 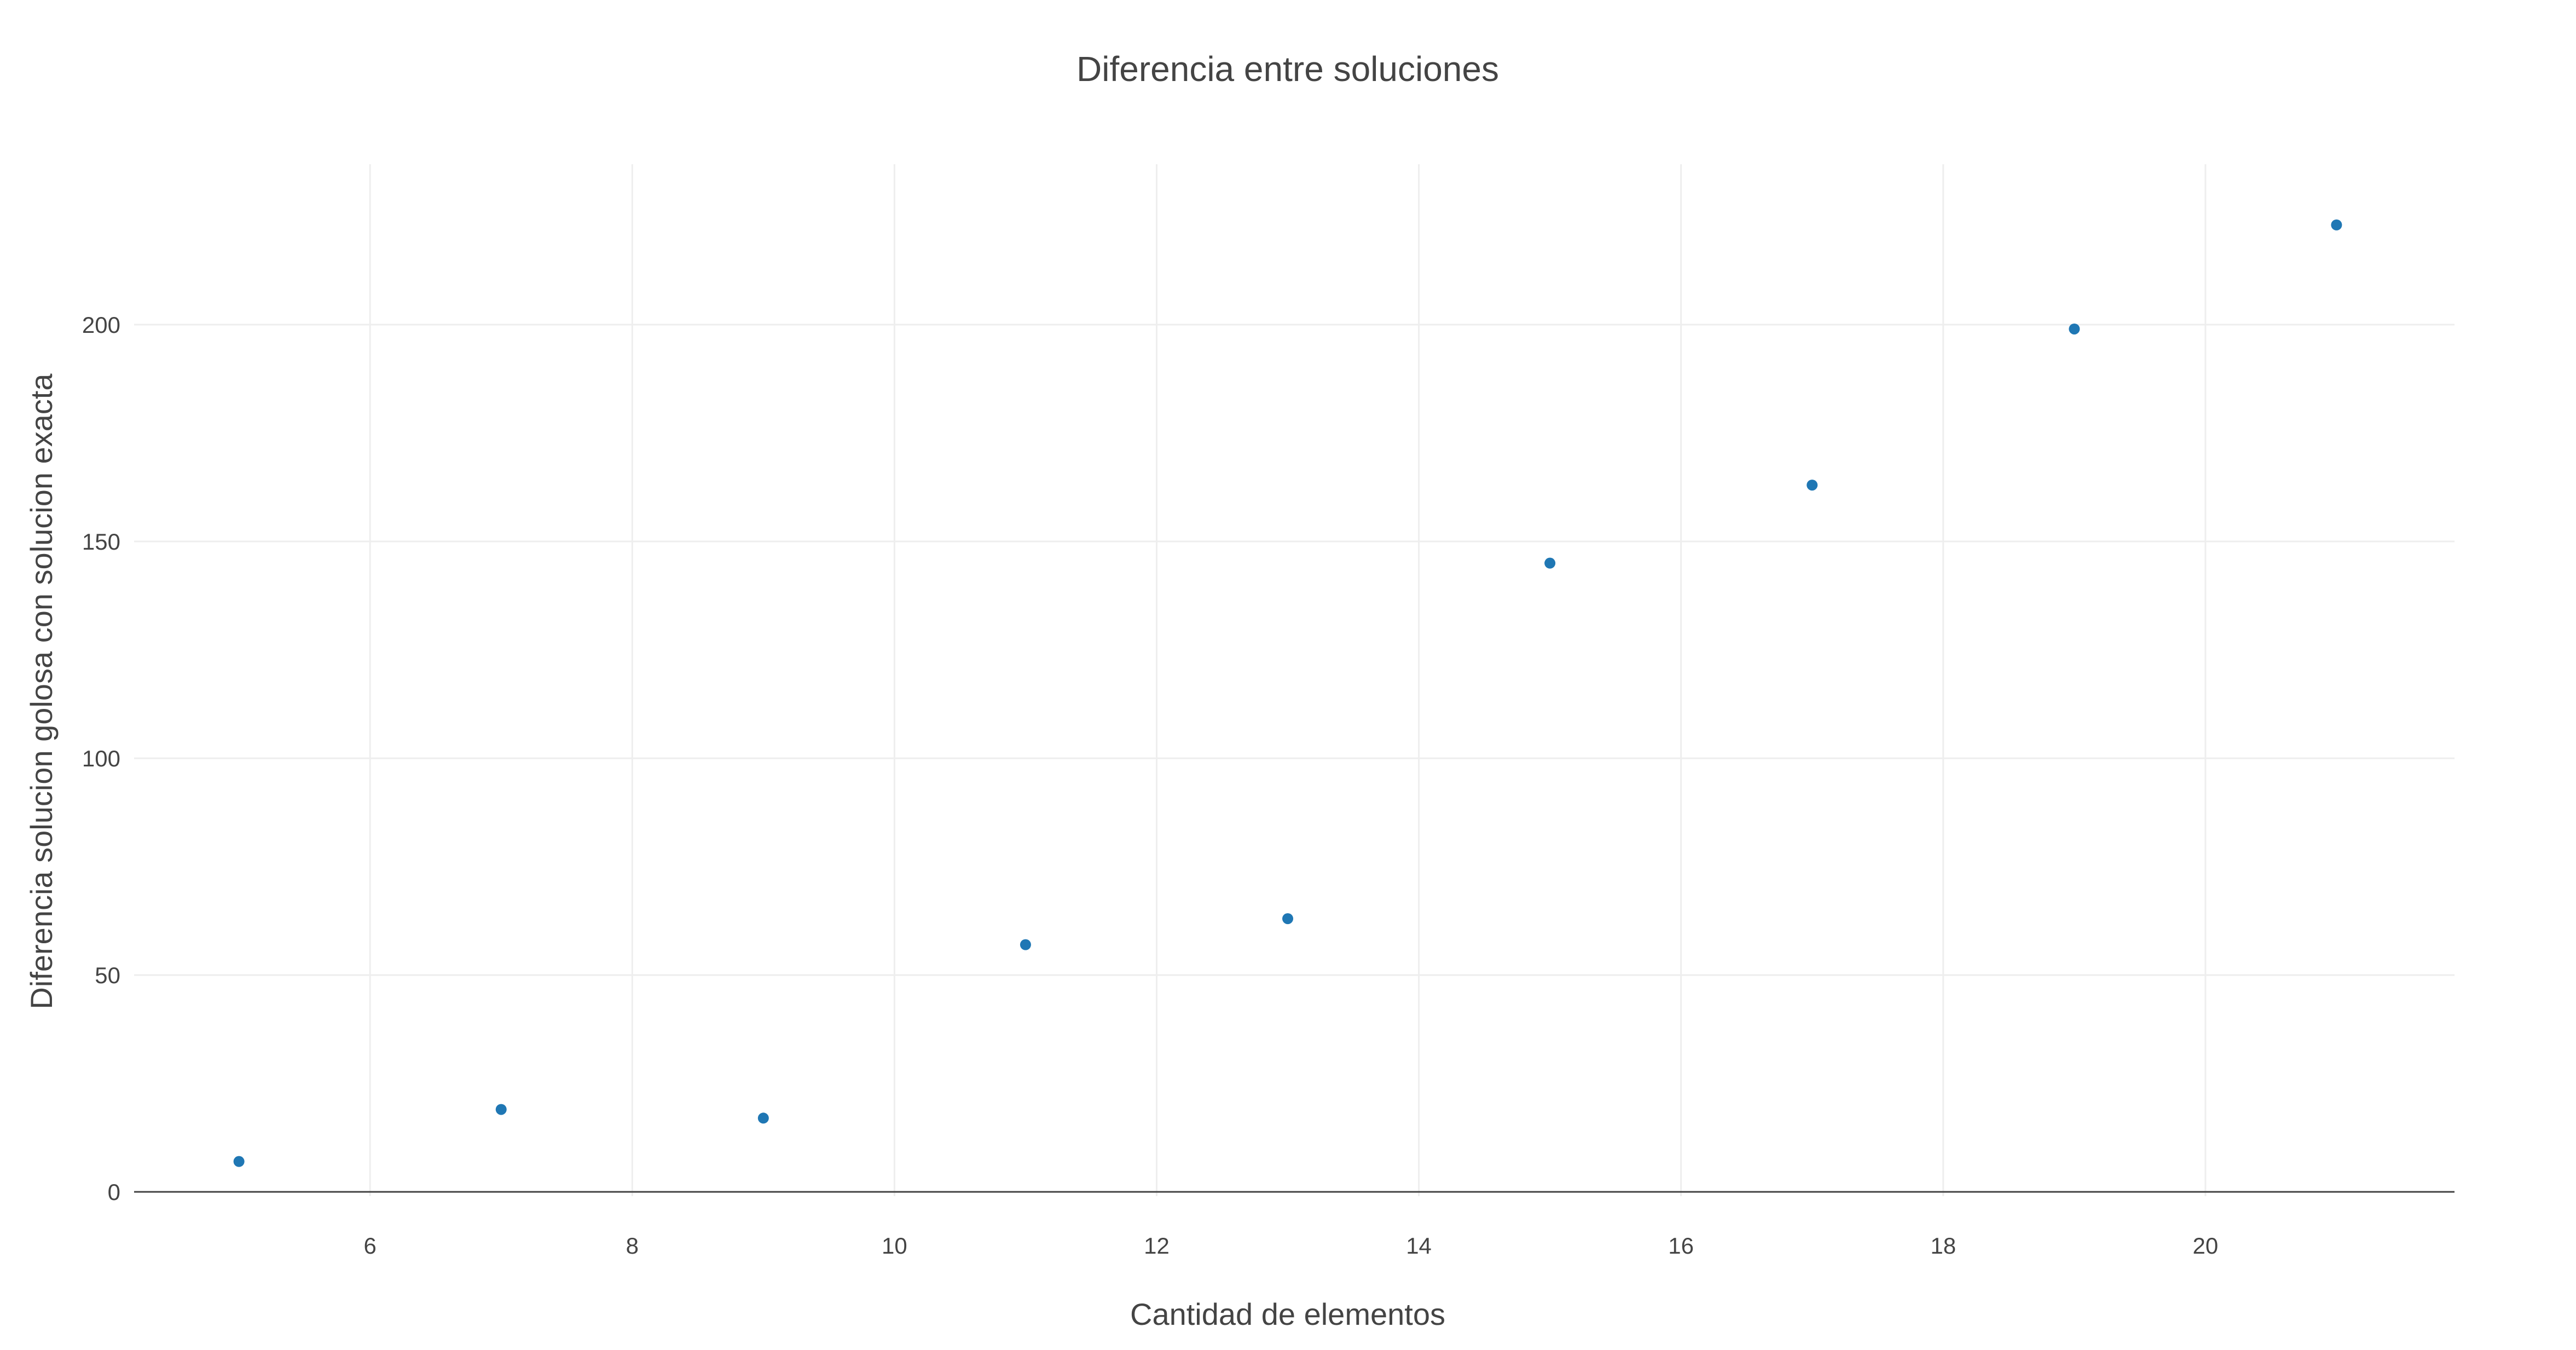 What do you see at coordinates (101, 542) in the screenshot?
I see `y-tick-label: 150` at bounding box center [101, 542].